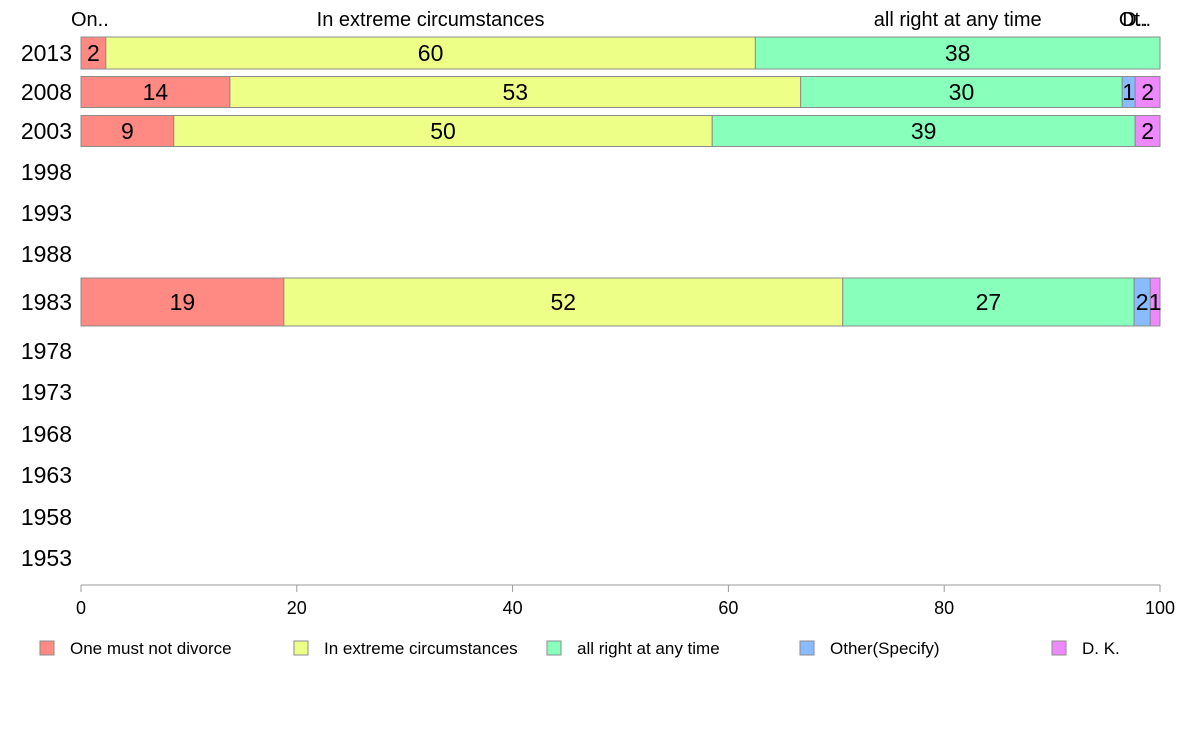 Image resolution: width=1188 pixels, height=736 pixels. Describe the element at coordinates (564, 302) in the screenshot. I see `bar-value-label: 52` at that location.